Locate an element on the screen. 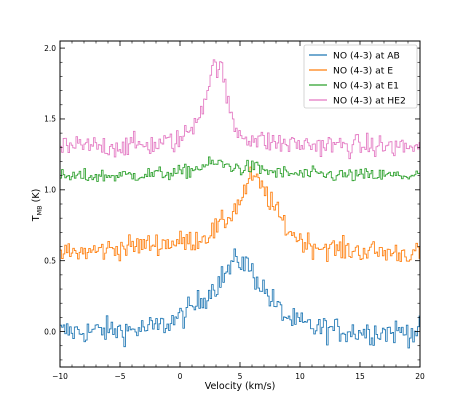  legend-box is located at coordinates (360, 76).